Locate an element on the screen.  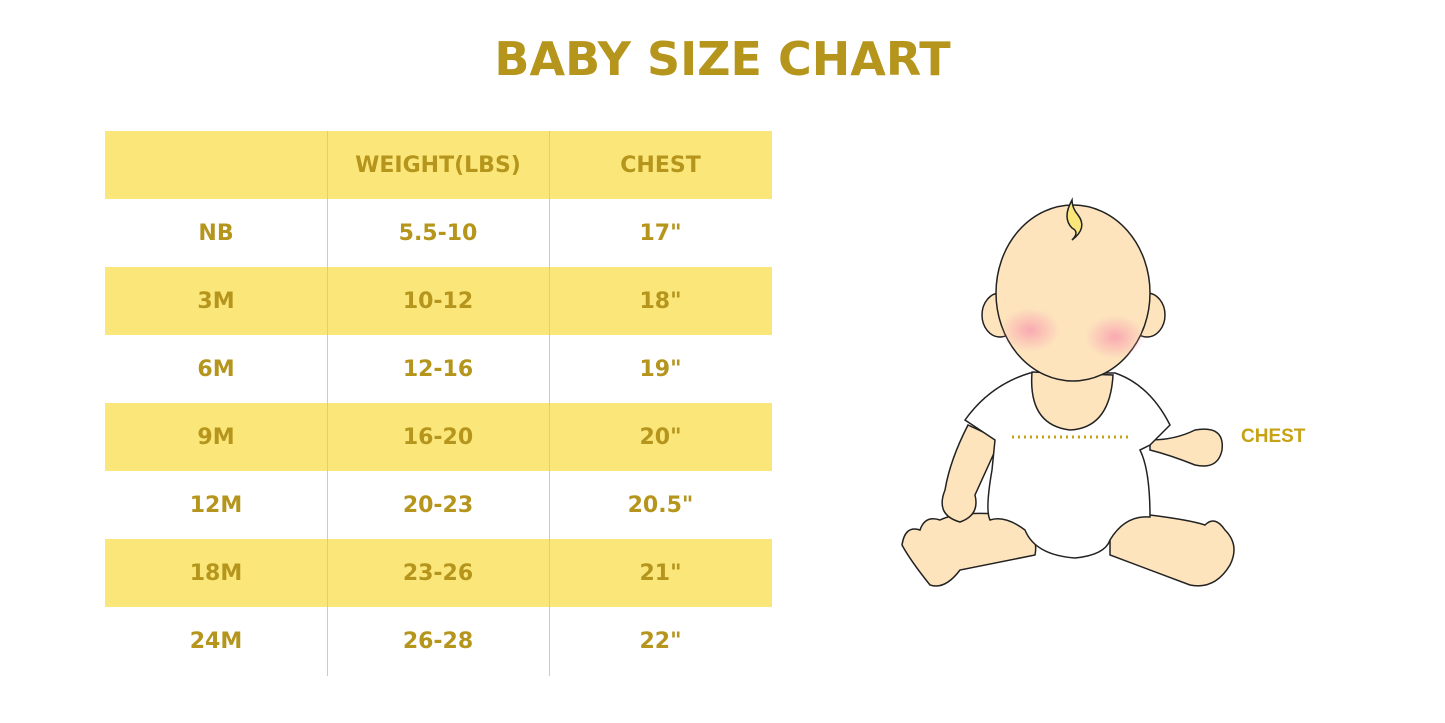
table-row: NB 5.5-10 17" is located at coordinates (438, 233).